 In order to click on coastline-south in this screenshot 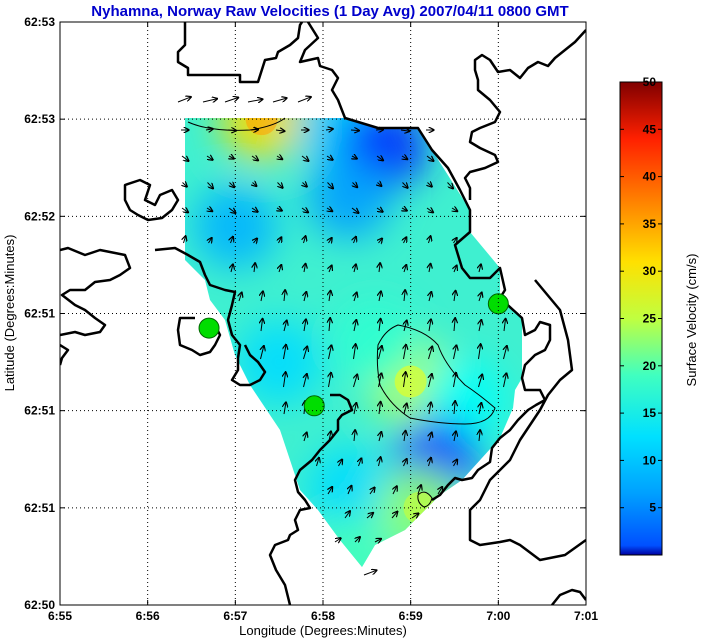, I will do `click(311, 499)`.